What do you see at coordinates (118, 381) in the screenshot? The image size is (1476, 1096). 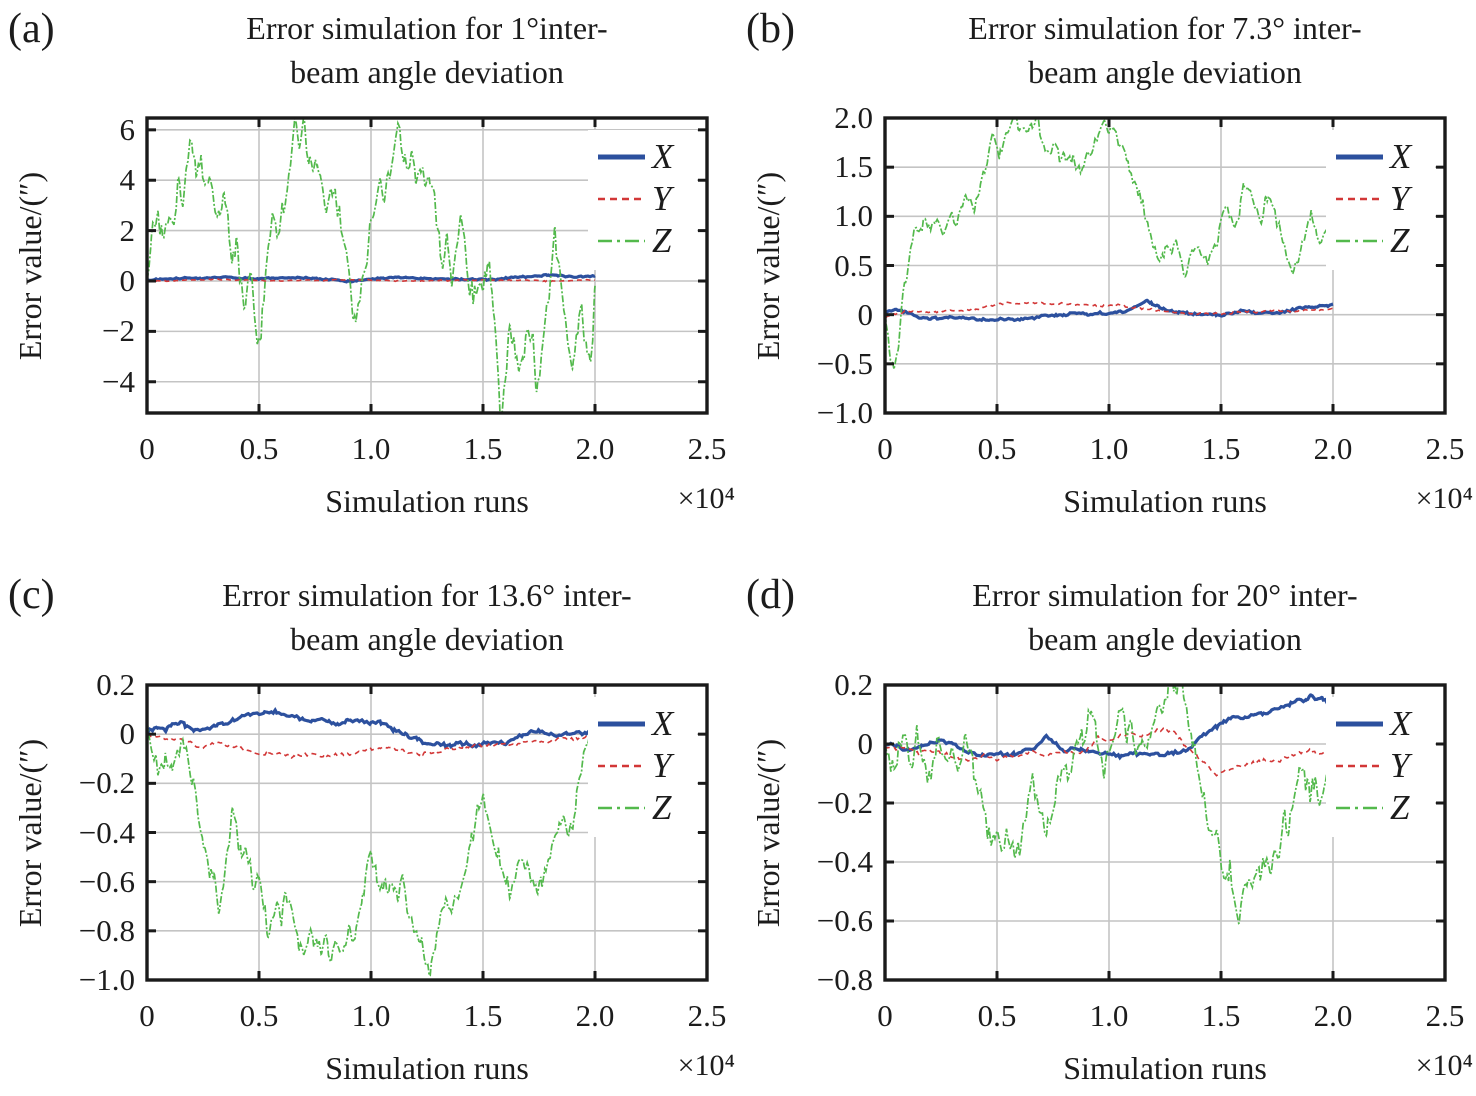 I see `y-tick-label: −4` at bounding box center [118, 381].